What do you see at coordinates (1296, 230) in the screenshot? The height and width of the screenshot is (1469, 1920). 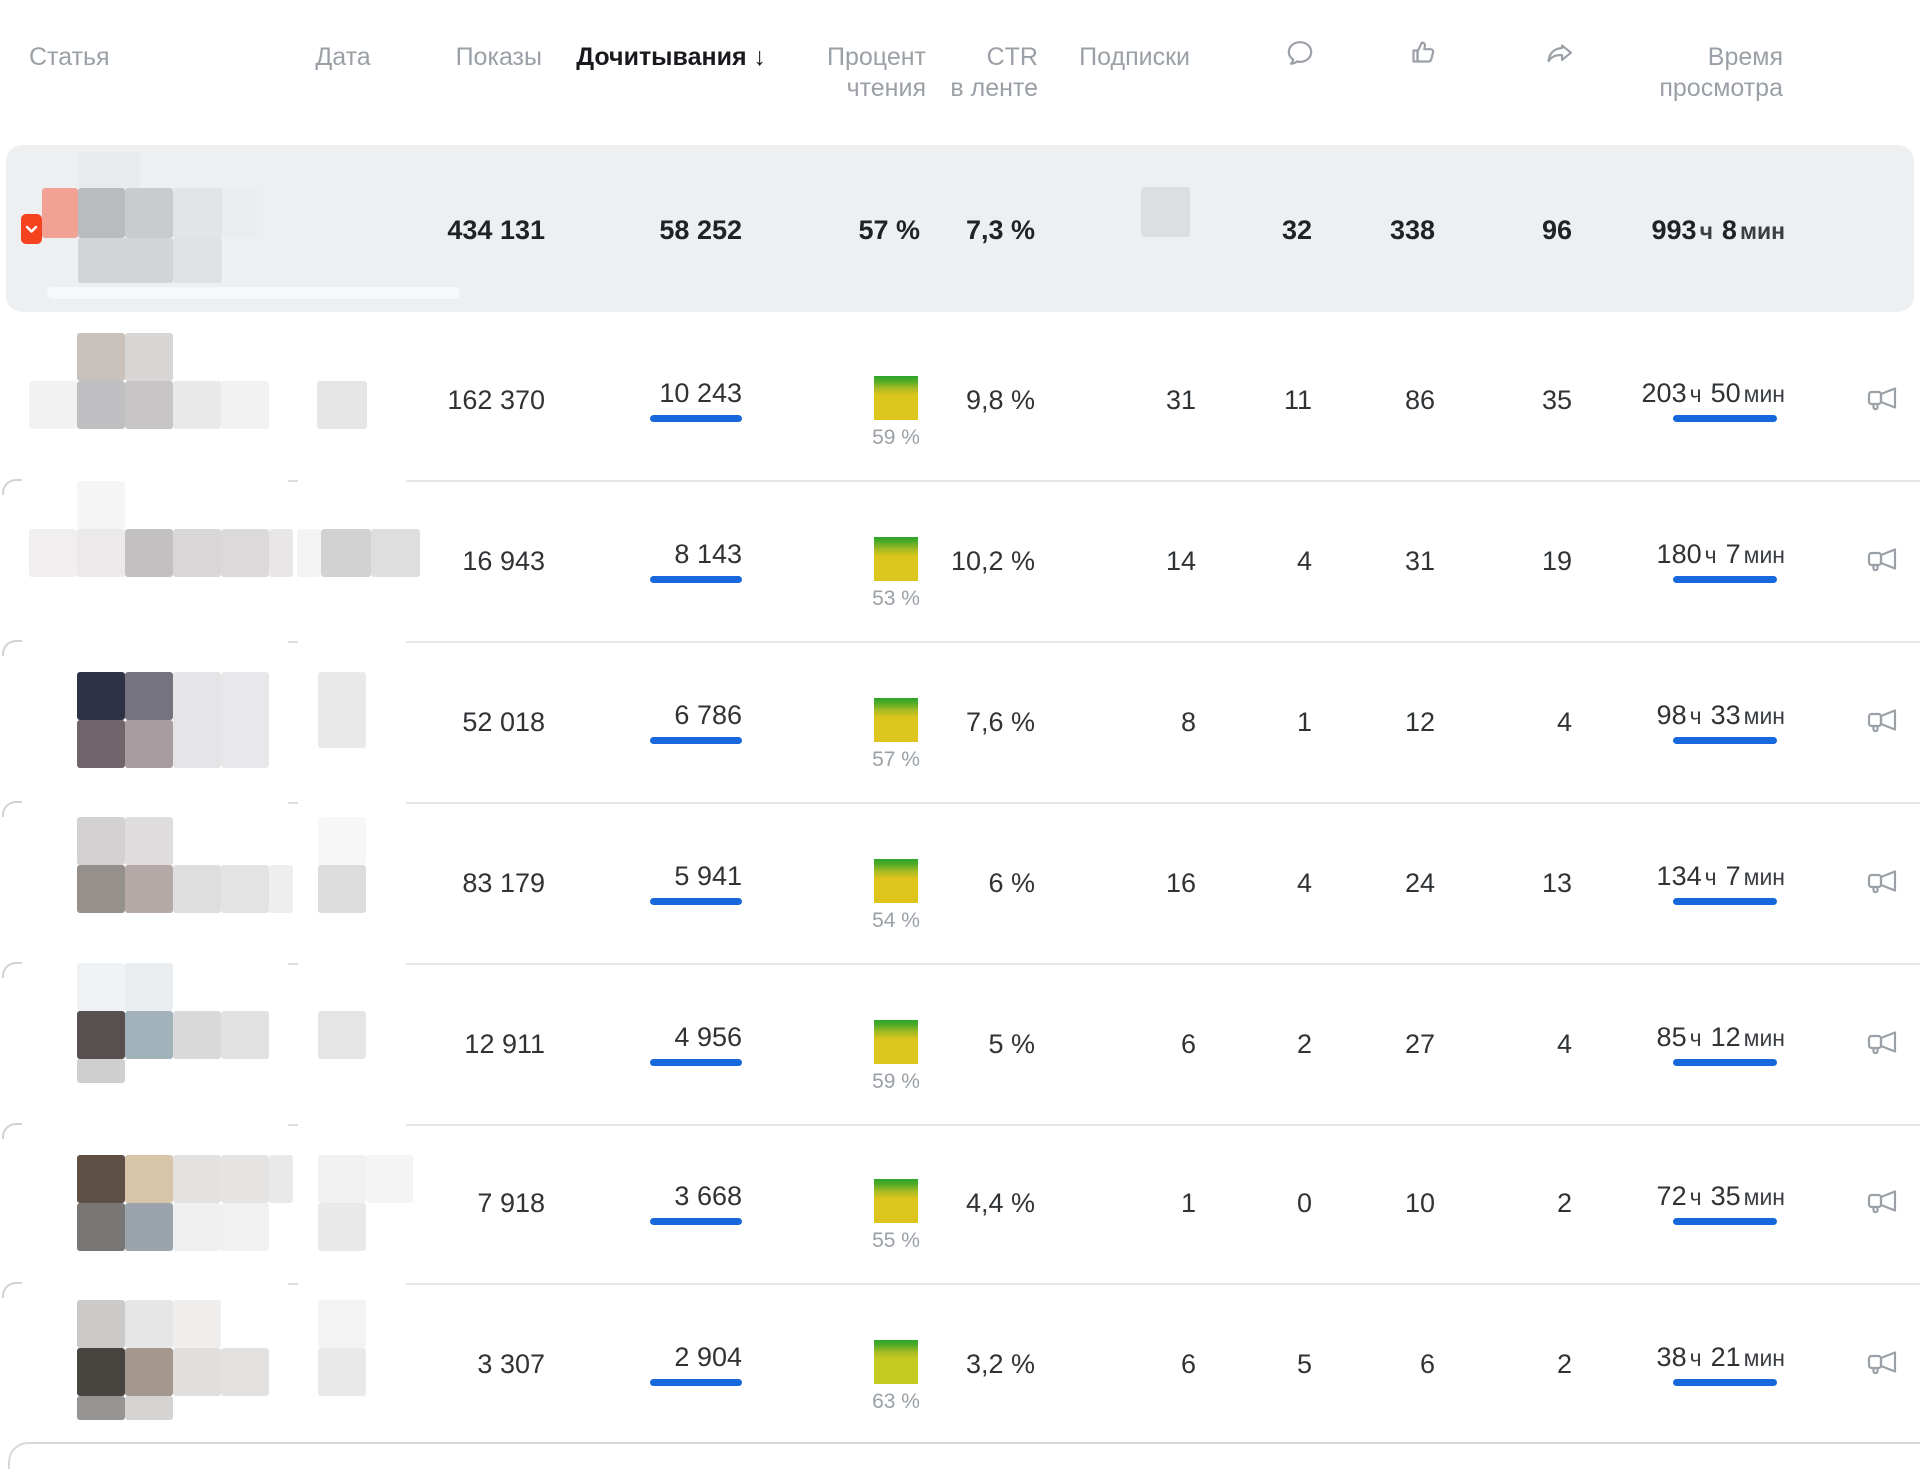 I see `summary-comments: 32` at bounding box center [1296, 230].